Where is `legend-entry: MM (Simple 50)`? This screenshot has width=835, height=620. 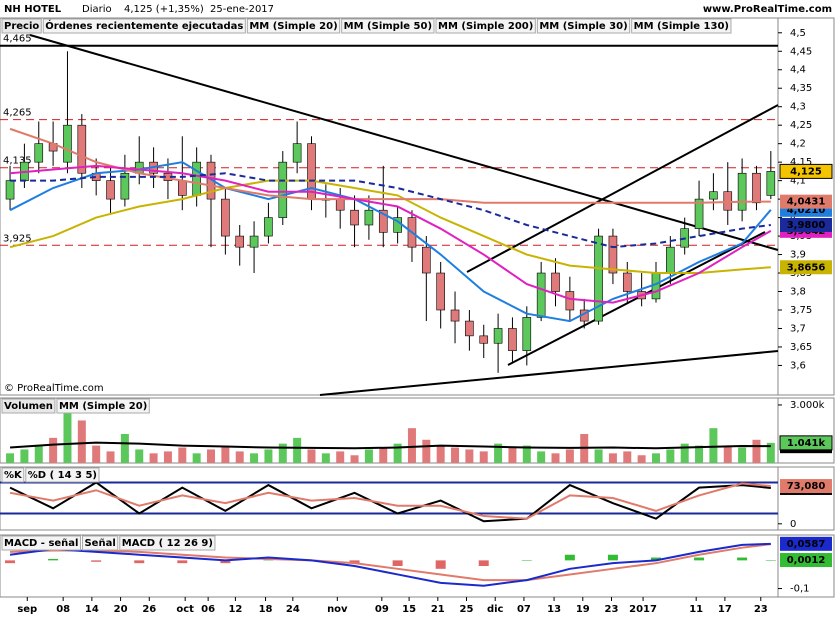
legend-entry: MM (Simple 50) is located at coordinates (388, 26).